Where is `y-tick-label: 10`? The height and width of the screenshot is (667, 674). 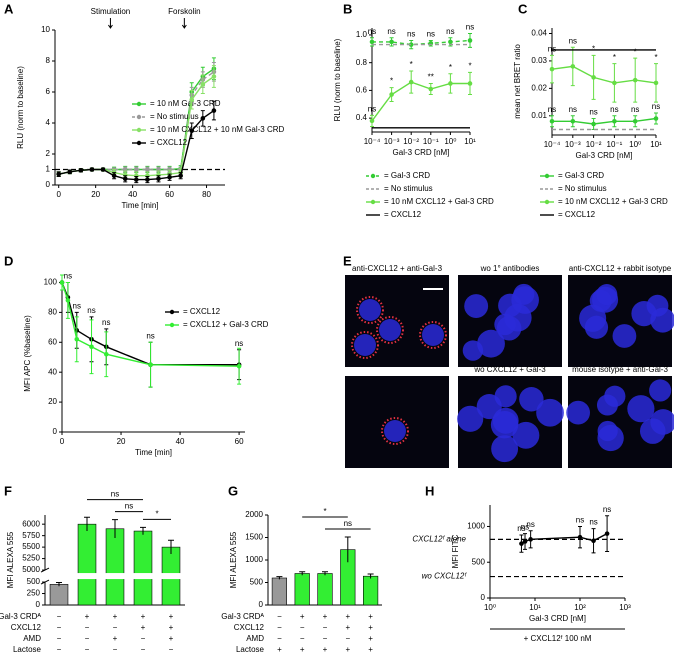
y-tick-label: 10 is located at coordinates (45, 29).